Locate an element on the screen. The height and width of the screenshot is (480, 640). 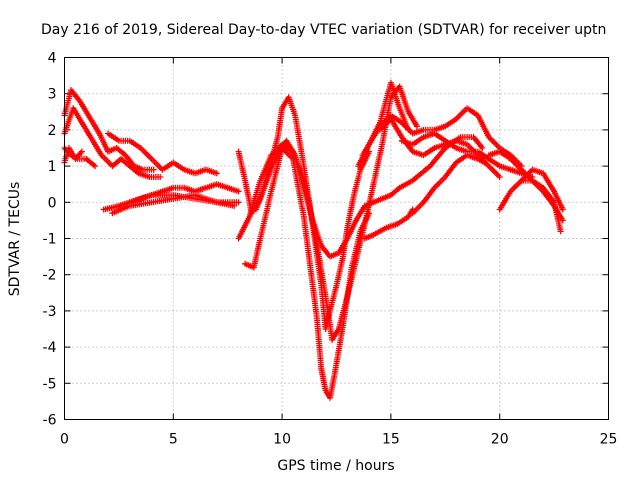
y-tick-label: -3 is located at coordinates (50, 312).